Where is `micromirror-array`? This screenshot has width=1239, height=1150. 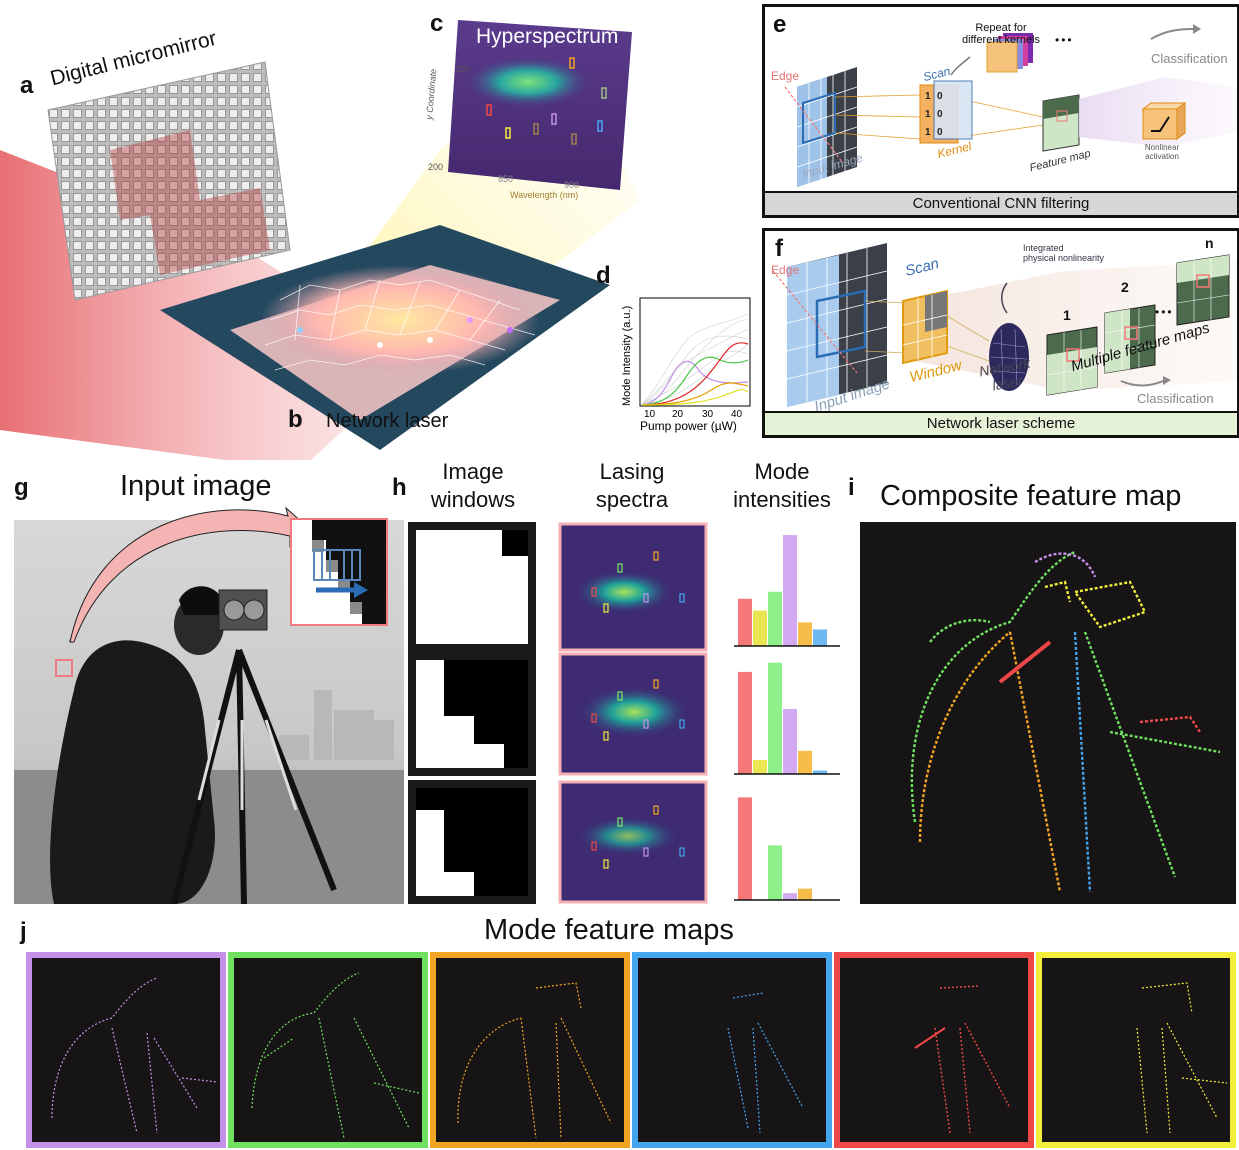 micromirror-array is located at coordinates (169, 181).